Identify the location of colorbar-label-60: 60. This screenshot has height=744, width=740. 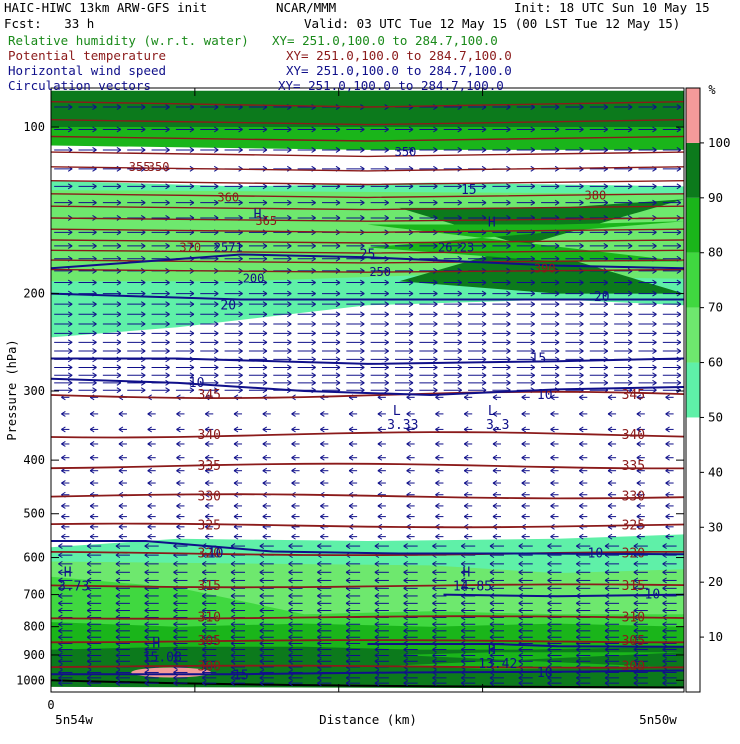
(715, 362).